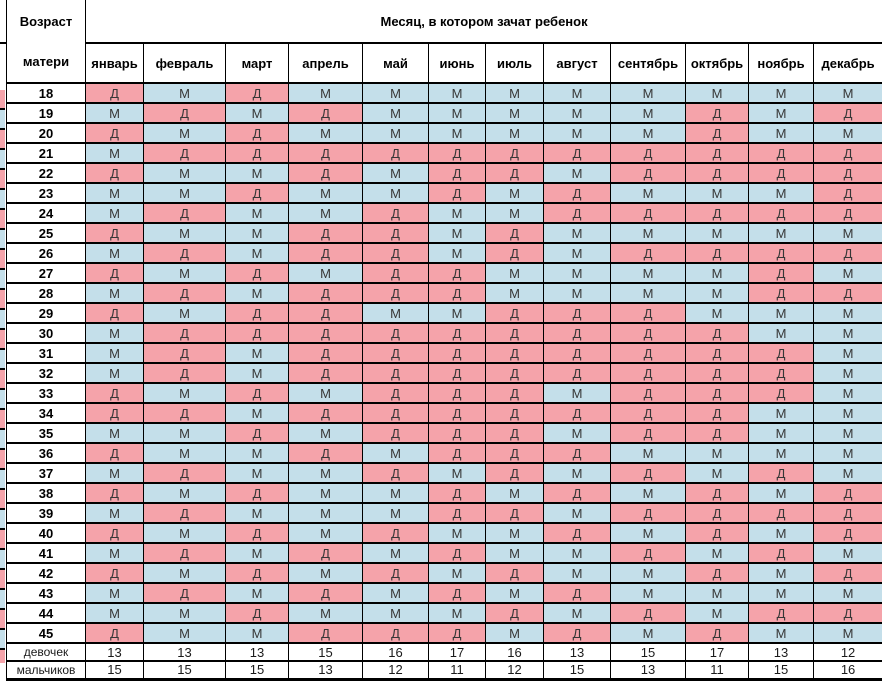  Describe the element at coordinates (46, 233) in the screenshot. I see `mother-age: 25` at that location.